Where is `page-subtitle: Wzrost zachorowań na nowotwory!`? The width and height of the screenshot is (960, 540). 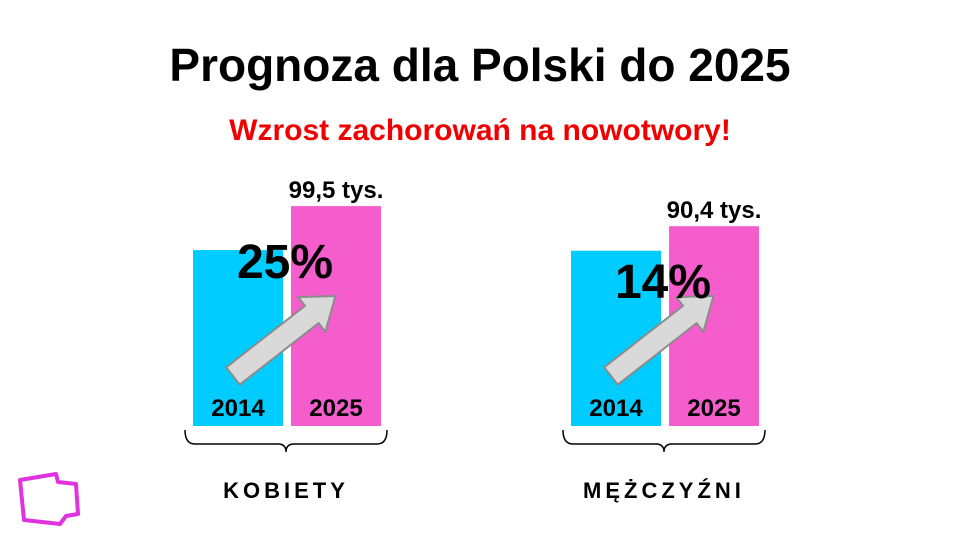
page-subtitle: Wzrost zachorowań na nowotwory! is located at coordinates (480, 130).